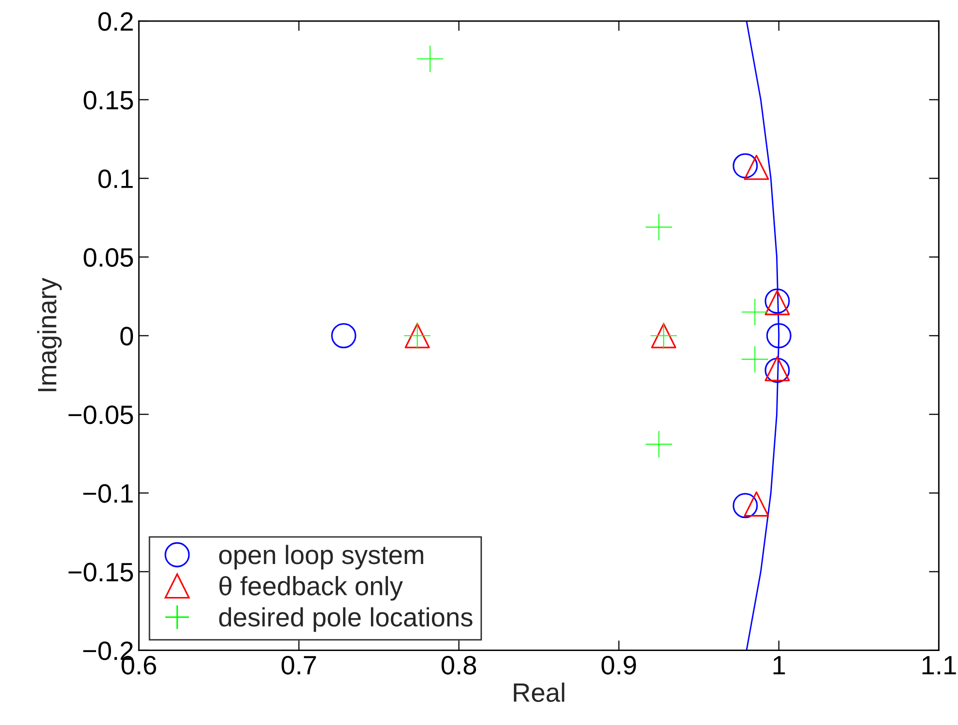 Image resolution: width=958 pixels, height=725 pixels. Describe the element at coordinates (100, 414) in the screenshot. I see `y-tick-label: −0.05` at that location.